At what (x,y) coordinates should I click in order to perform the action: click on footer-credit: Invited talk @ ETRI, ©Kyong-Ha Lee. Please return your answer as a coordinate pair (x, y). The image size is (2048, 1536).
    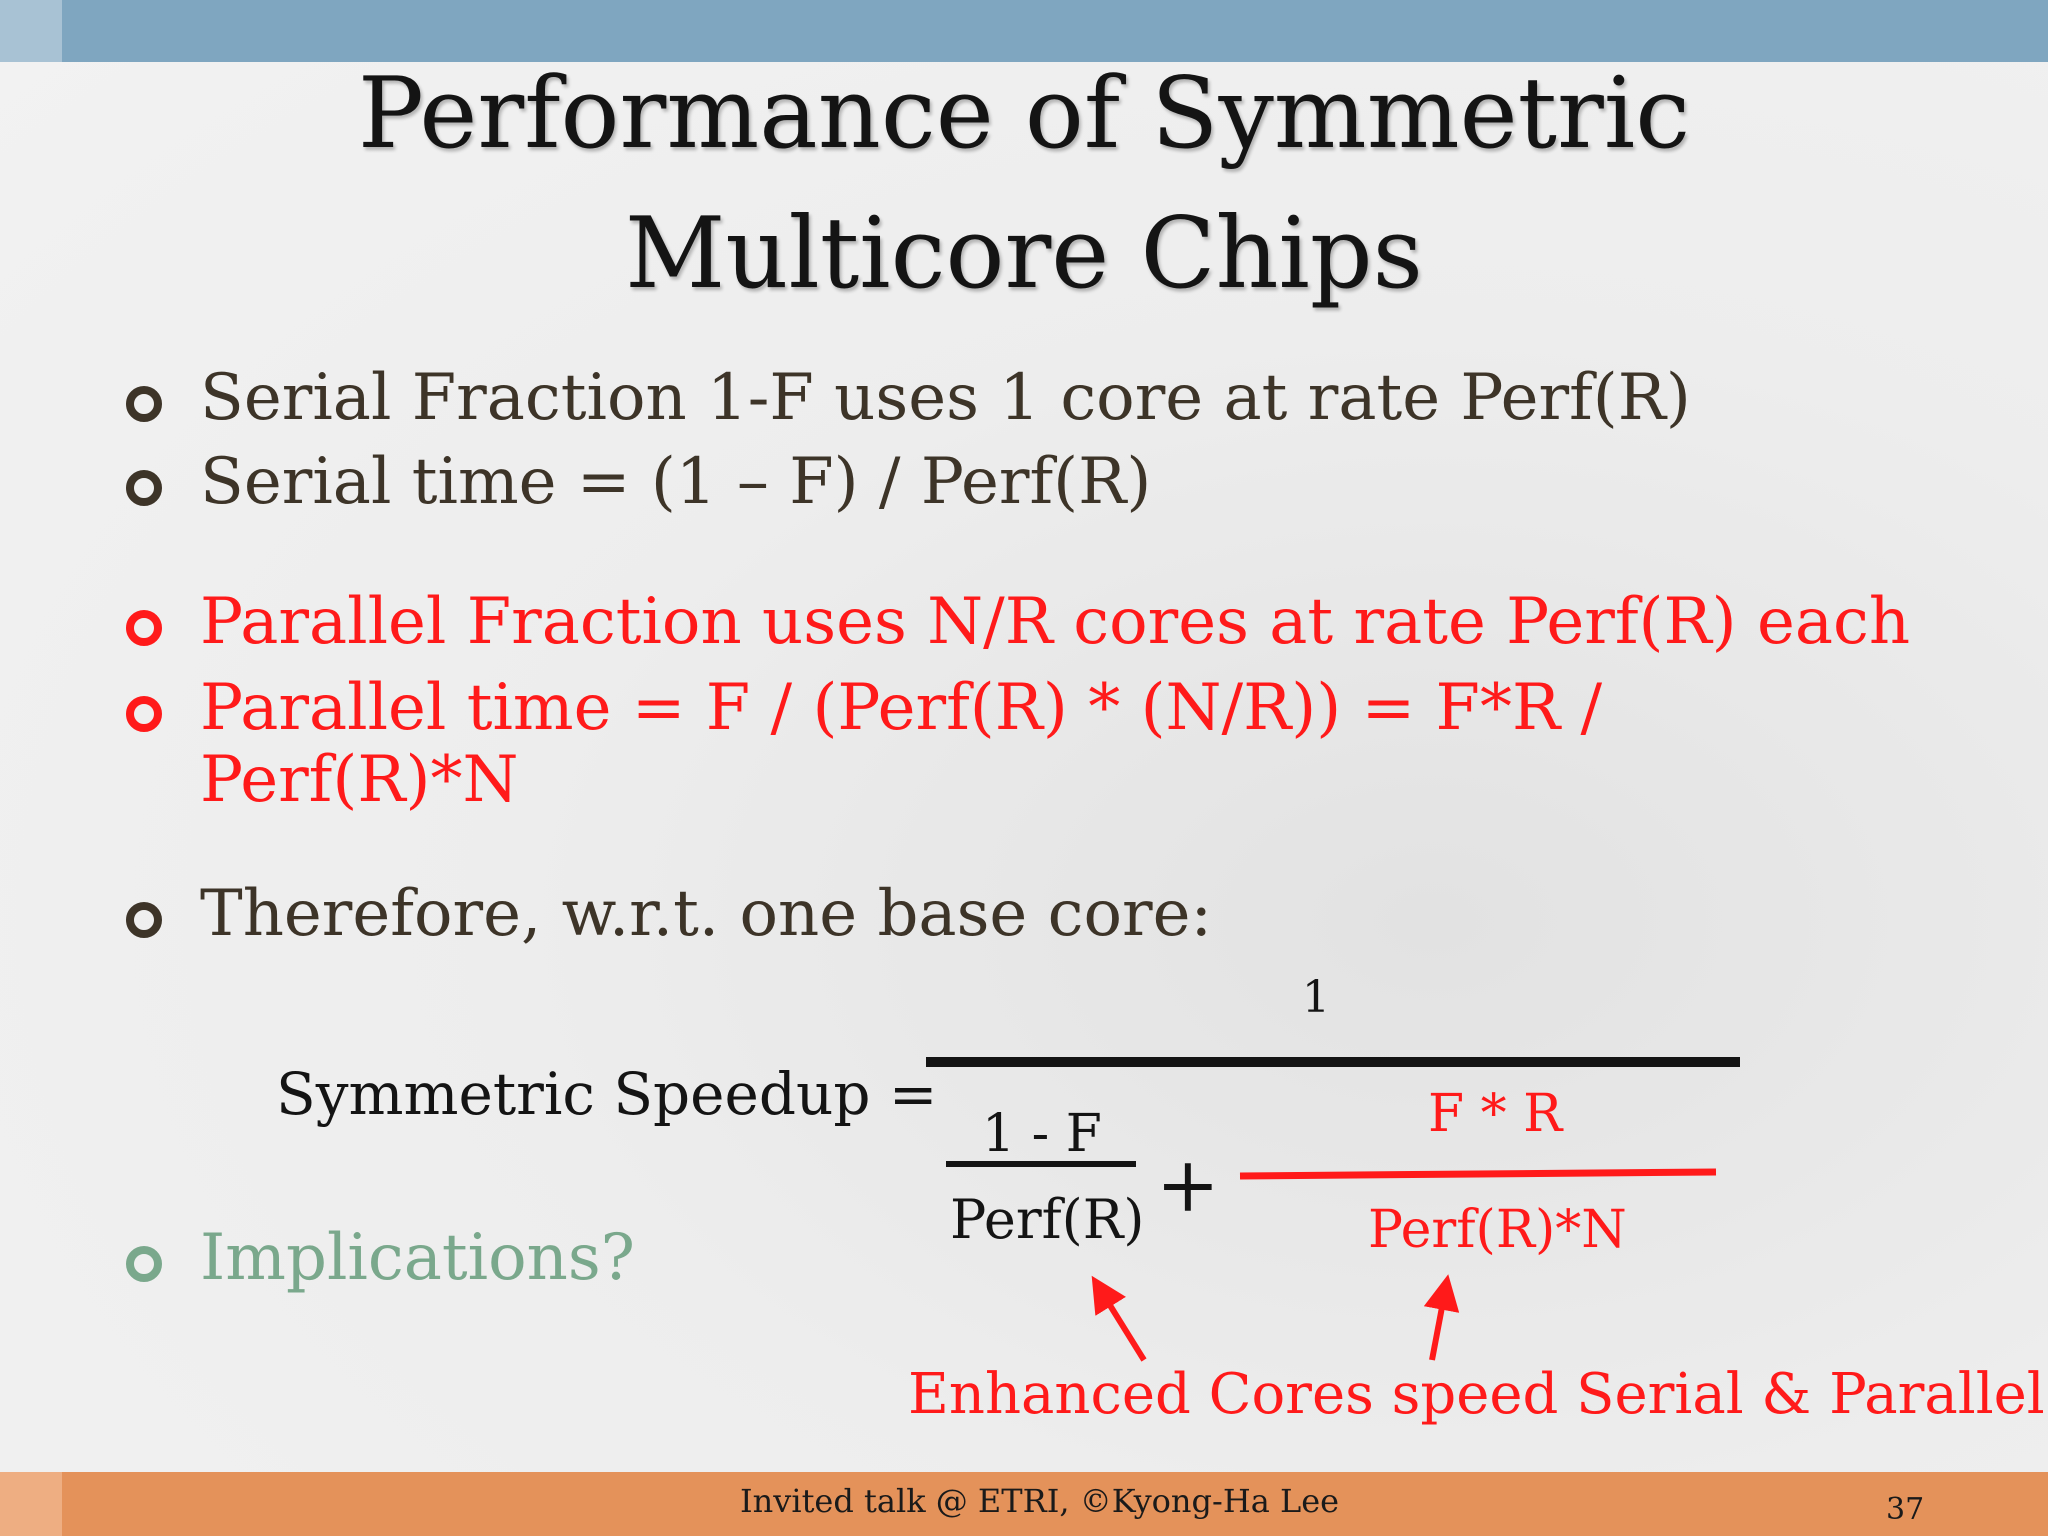
    Looking at the image, I should click on (1040, 1501).